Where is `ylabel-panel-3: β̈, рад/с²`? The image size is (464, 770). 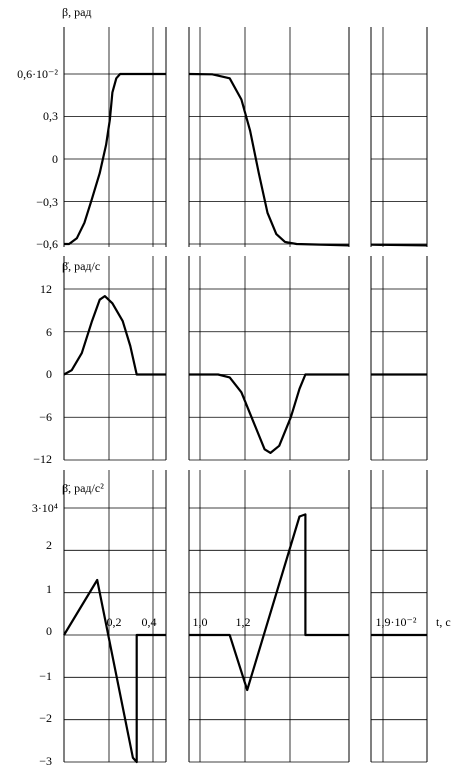
ylabel-panel-3: β̈, рад/с² is located at coordinates (83, 488).